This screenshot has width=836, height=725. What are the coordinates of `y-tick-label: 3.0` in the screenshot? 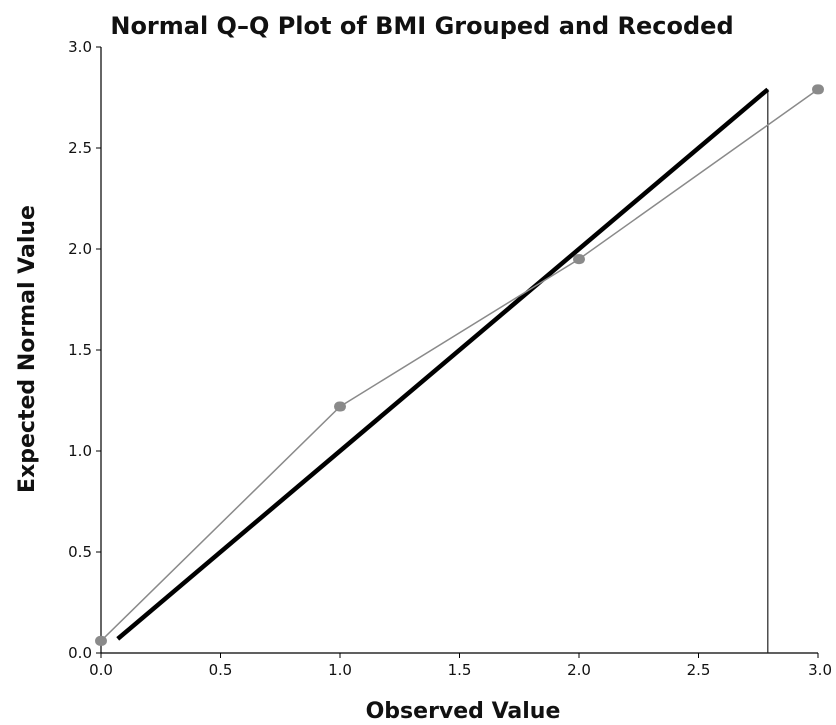 It's located at (80, 47).